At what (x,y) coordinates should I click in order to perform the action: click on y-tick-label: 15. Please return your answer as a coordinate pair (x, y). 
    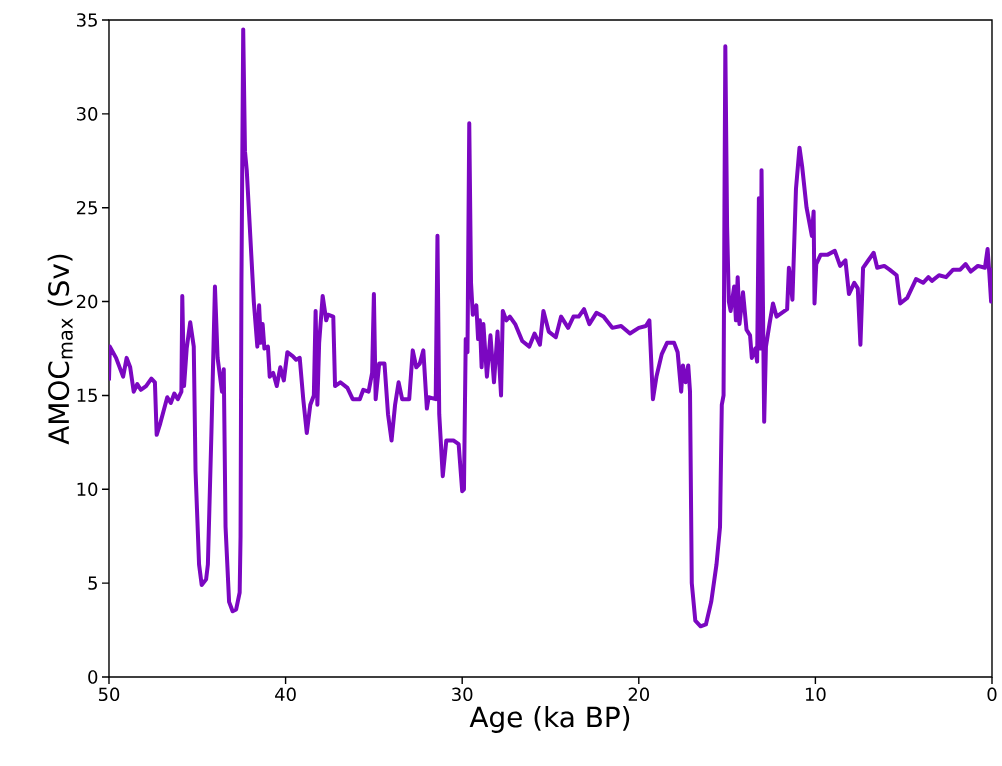
    Looking at the image, I should click on (87, 395).